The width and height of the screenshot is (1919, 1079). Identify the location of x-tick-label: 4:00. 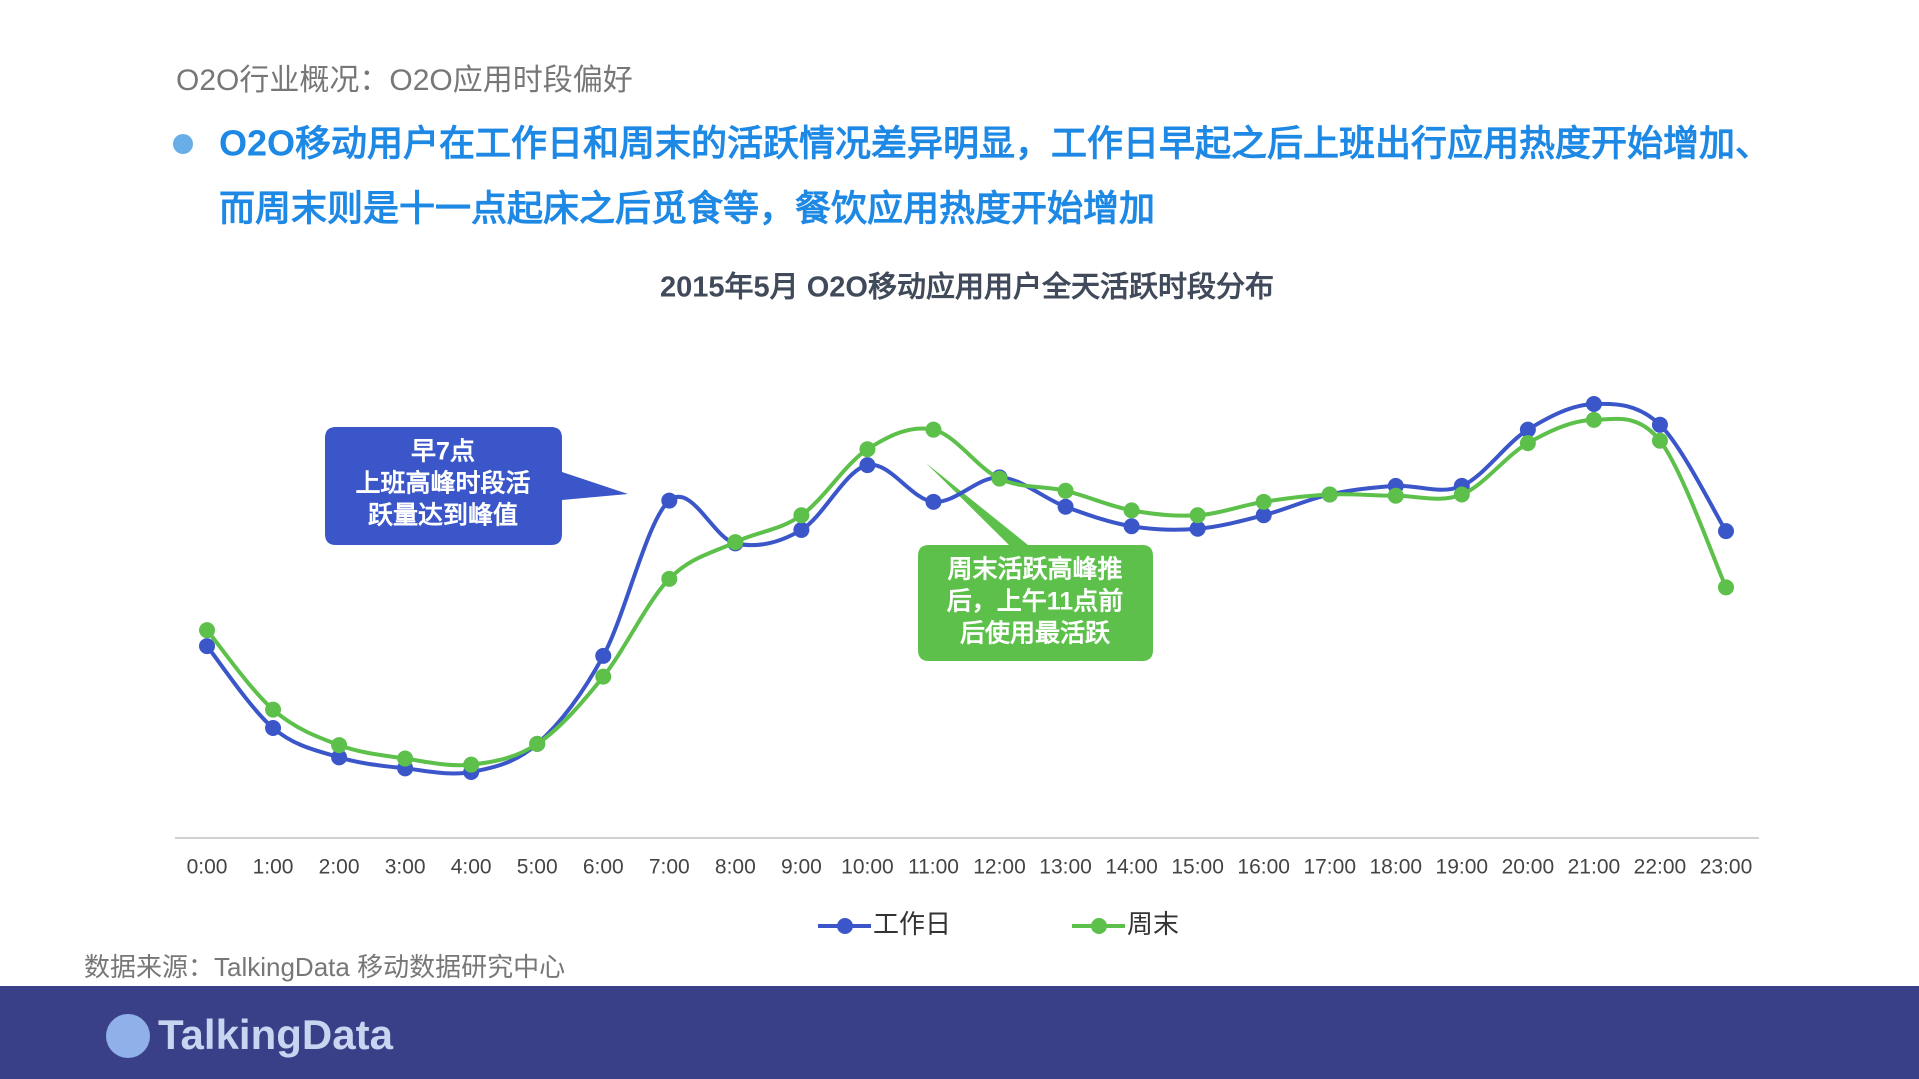
(471, 867).